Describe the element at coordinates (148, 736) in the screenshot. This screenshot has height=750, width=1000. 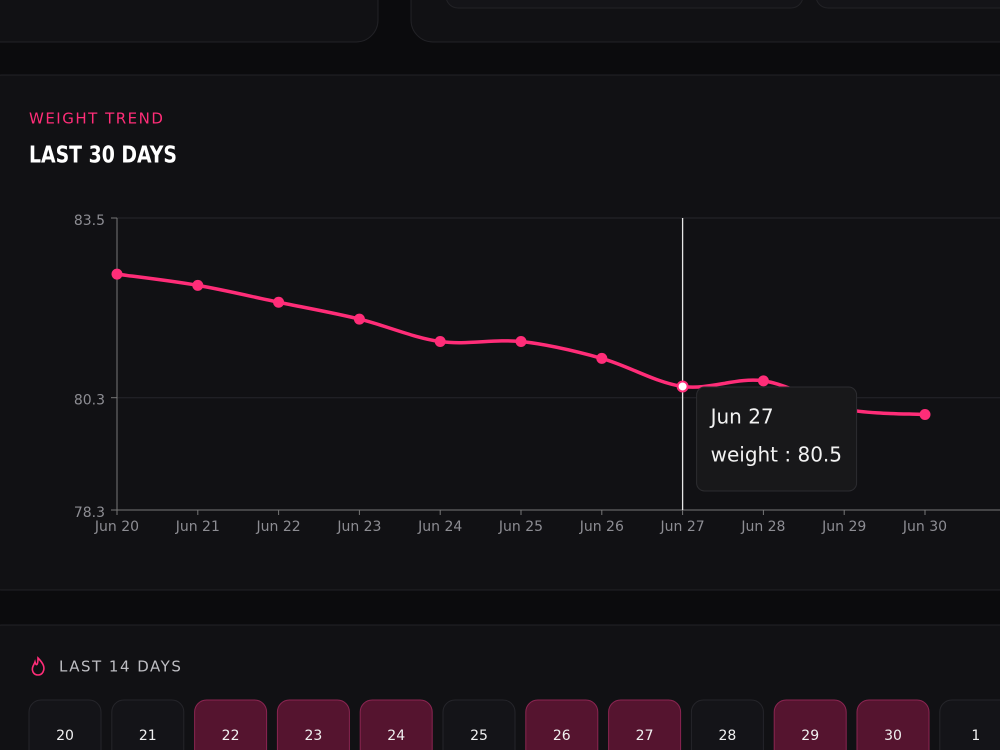
I see `day-label: 21` at that location.